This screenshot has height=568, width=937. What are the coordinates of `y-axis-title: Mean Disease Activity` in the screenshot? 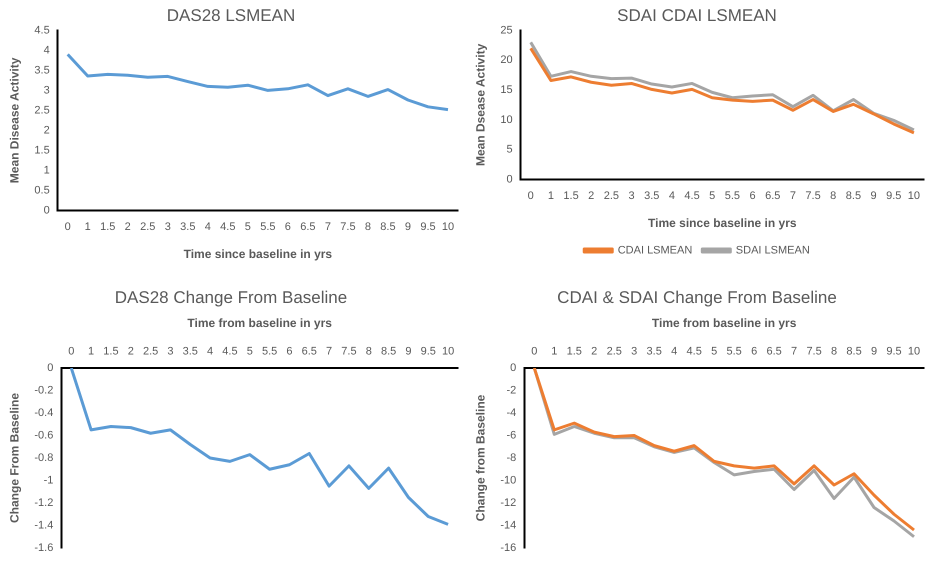 It's located at (15, 120).